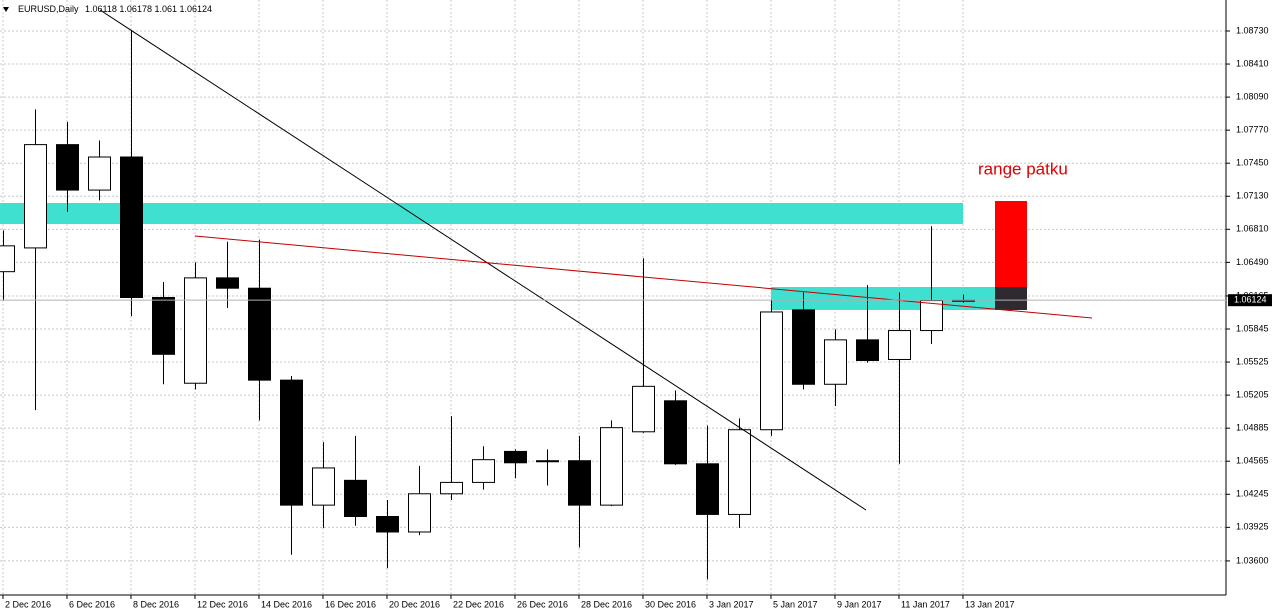 Image resolution: width=1272 pixels, height=616 pixels. I want to click on price-label: 1.06124, so click(1250, 300).